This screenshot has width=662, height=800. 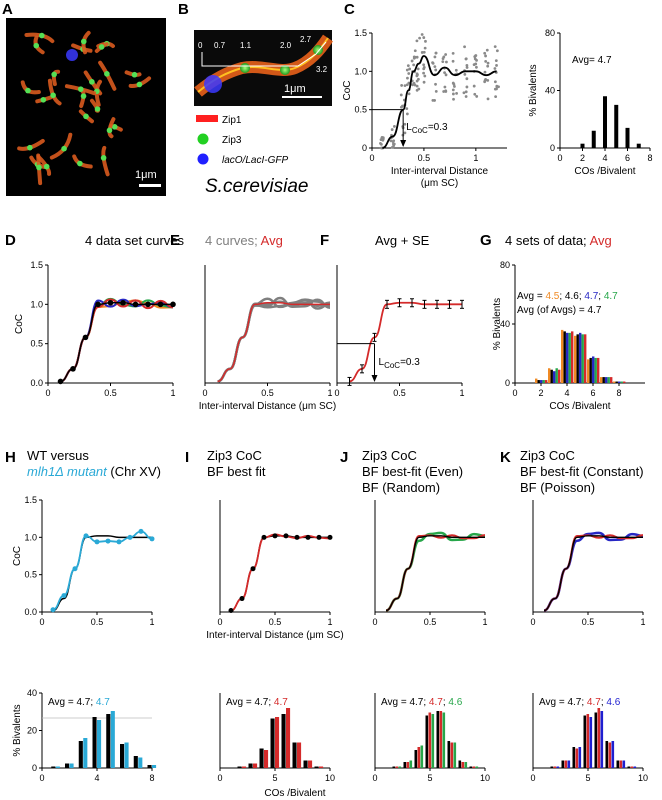 I want to click on distance-label: 1.1, so click(x=246, y=45).